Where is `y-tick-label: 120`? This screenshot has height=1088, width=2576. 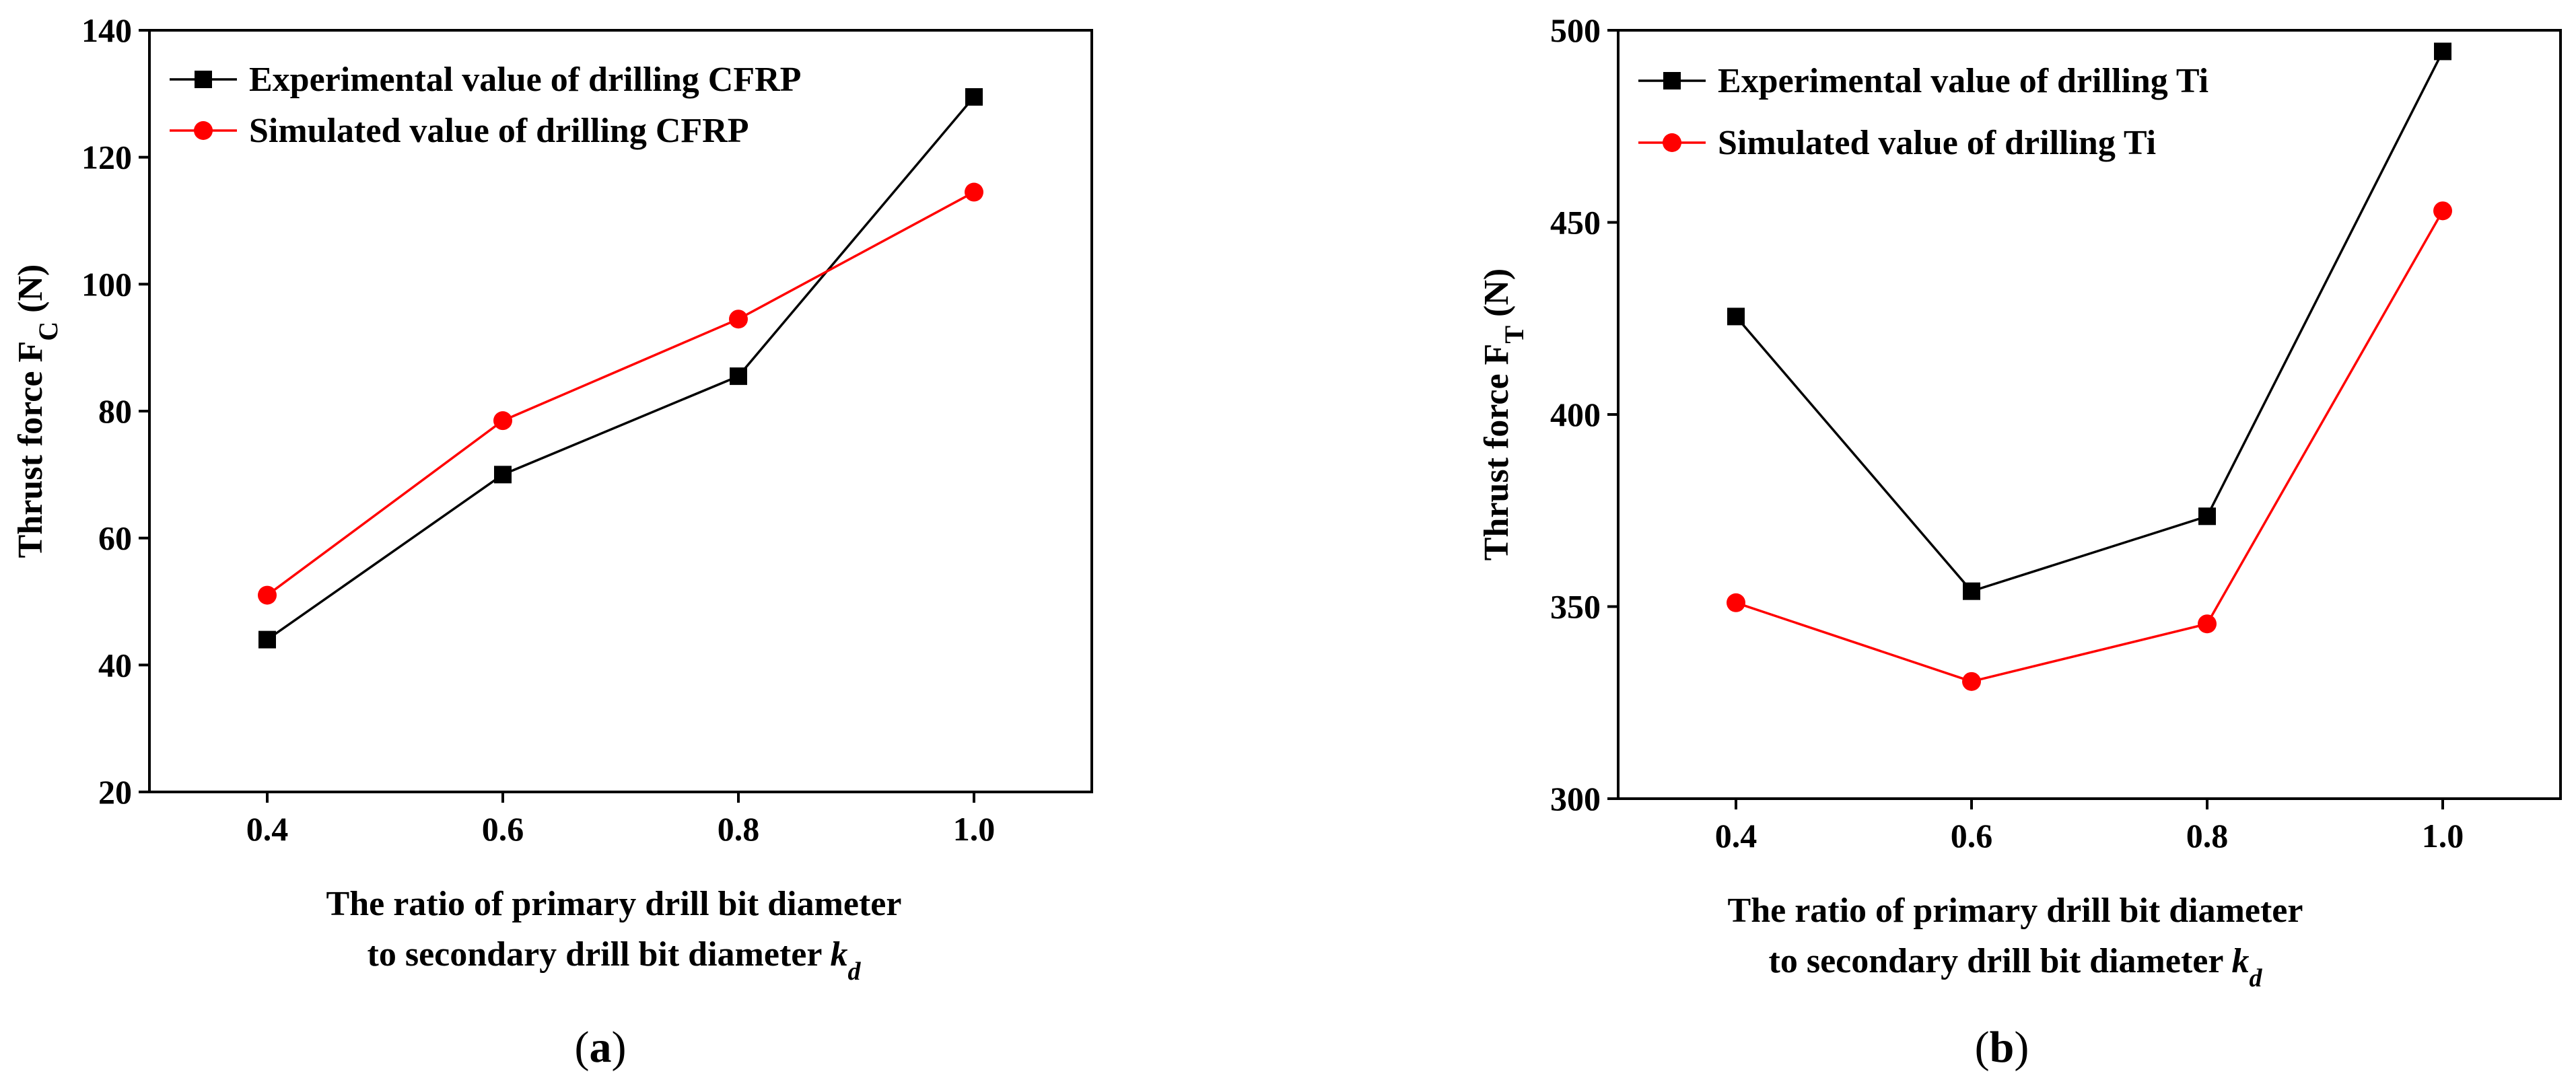 y-tick-label: 120 is located at coordinates (106, 157).